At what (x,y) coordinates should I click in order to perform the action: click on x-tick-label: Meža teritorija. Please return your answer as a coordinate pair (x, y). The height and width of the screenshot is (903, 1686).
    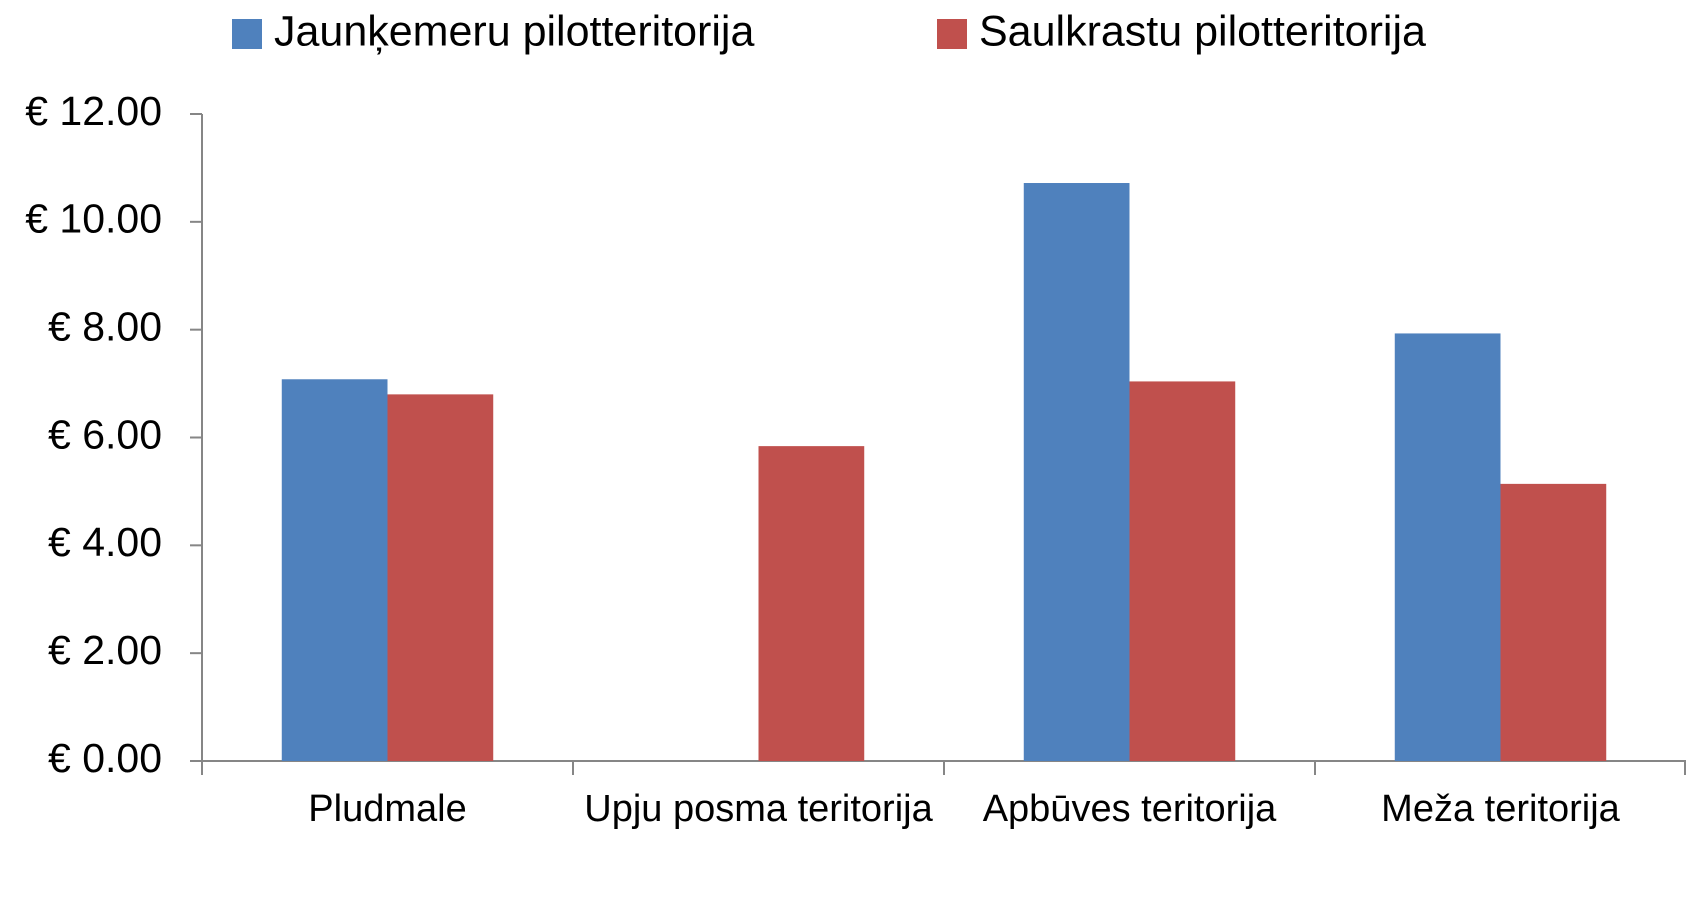
    Looking at the image, I should click on (1500, 809).